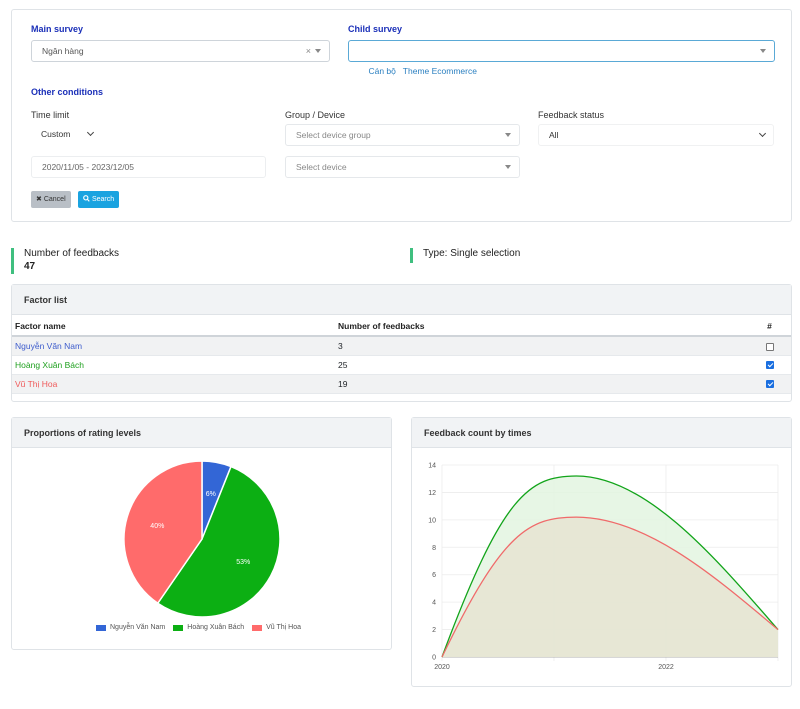  I want to click on pie-chart: 6% 53% 40%, so click(202, 539).